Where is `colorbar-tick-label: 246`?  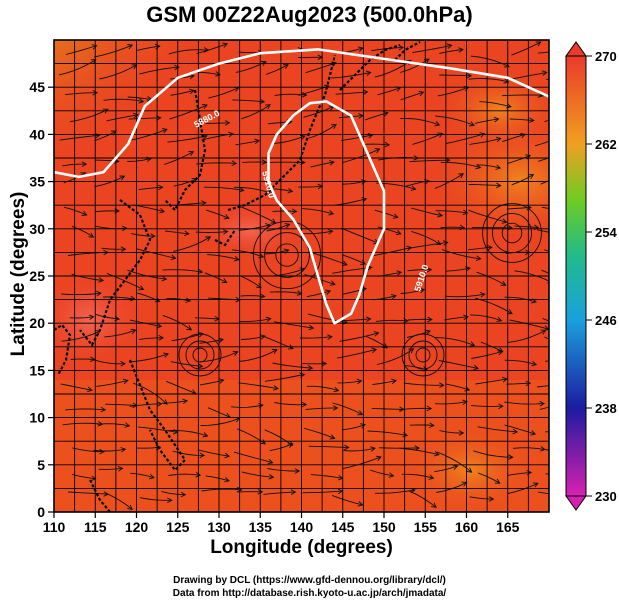
colorbar-tick-label: 246 is located at coordinates (606, 320).